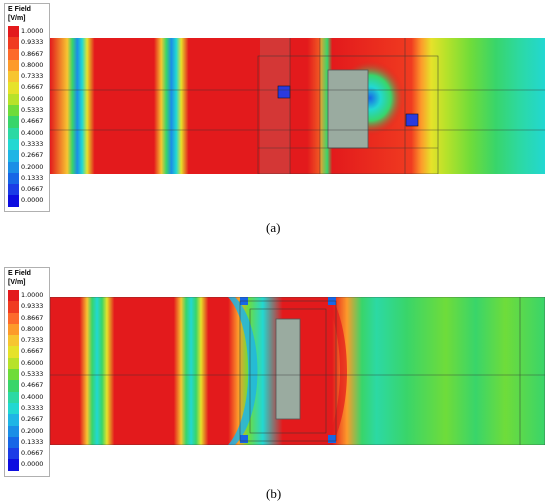  What do you see at coordinates (19, 273) in the screenshot?
I see `legend-title: E Field` at bounding box center [19, 273].